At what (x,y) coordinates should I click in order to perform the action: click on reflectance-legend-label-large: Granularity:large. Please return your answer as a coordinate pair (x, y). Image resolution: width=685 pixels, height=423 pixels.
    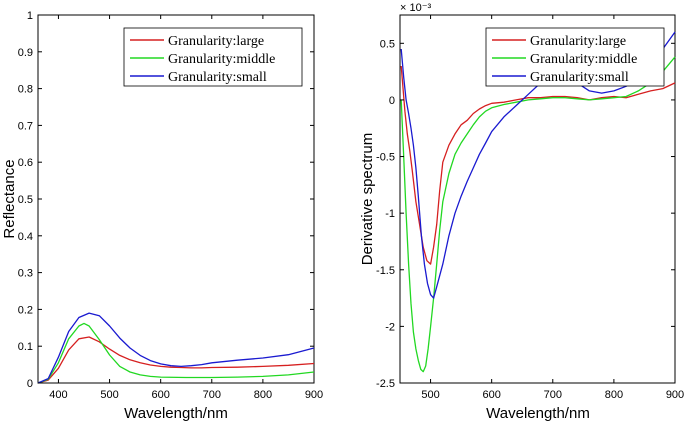
    Looking at the image, I should click on (216, 41).